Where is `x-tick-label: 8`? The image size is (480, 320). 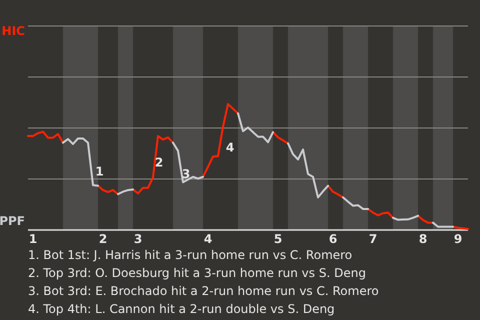 x-tick-label: 8 is located at coordinates (423, 239).